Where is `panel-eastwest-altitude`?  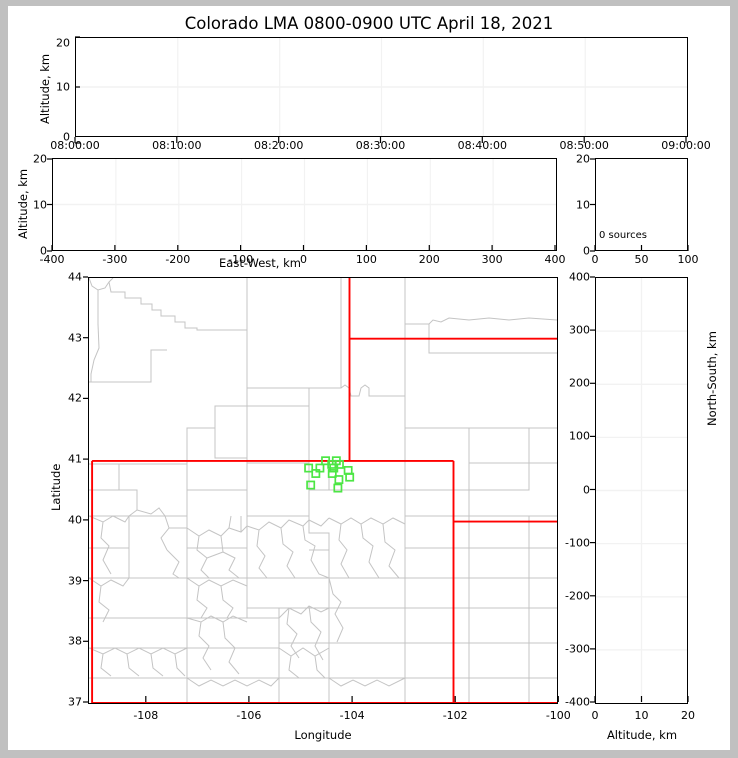
panel-eastwest-altitude is located at coordinates (304, 204).